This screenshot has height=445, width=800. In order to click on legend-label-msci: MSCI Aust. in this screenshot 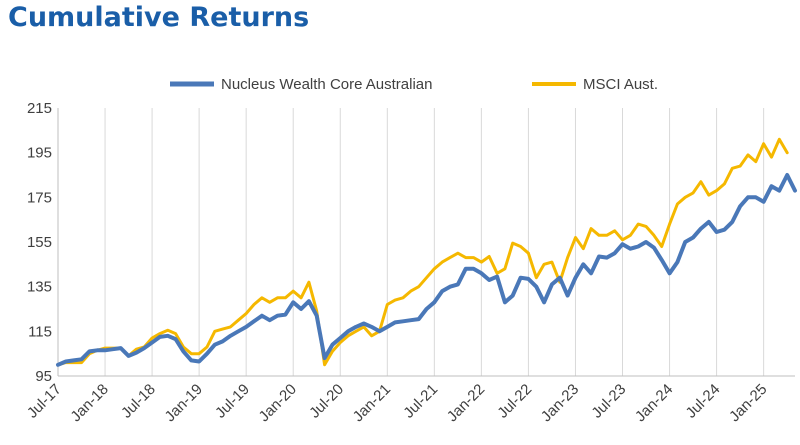, I will do `click(620, 84)`.